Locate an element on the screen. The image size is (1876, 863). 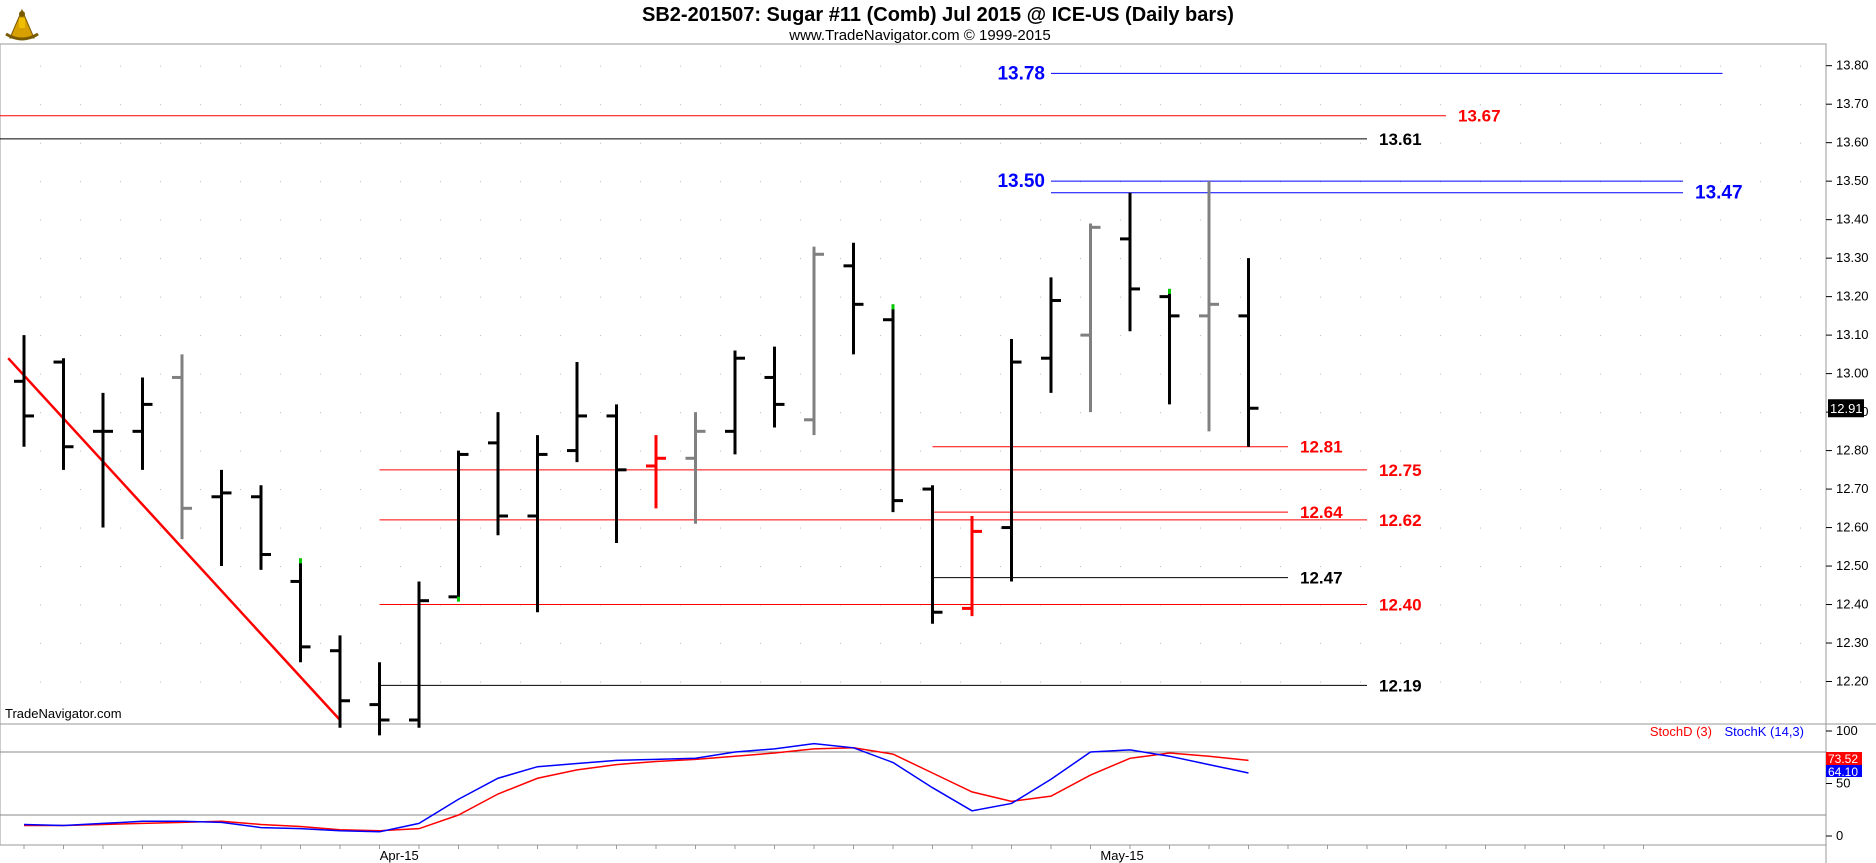
level-label-12.19: 12.19 is located at coordinates (1400, 685).